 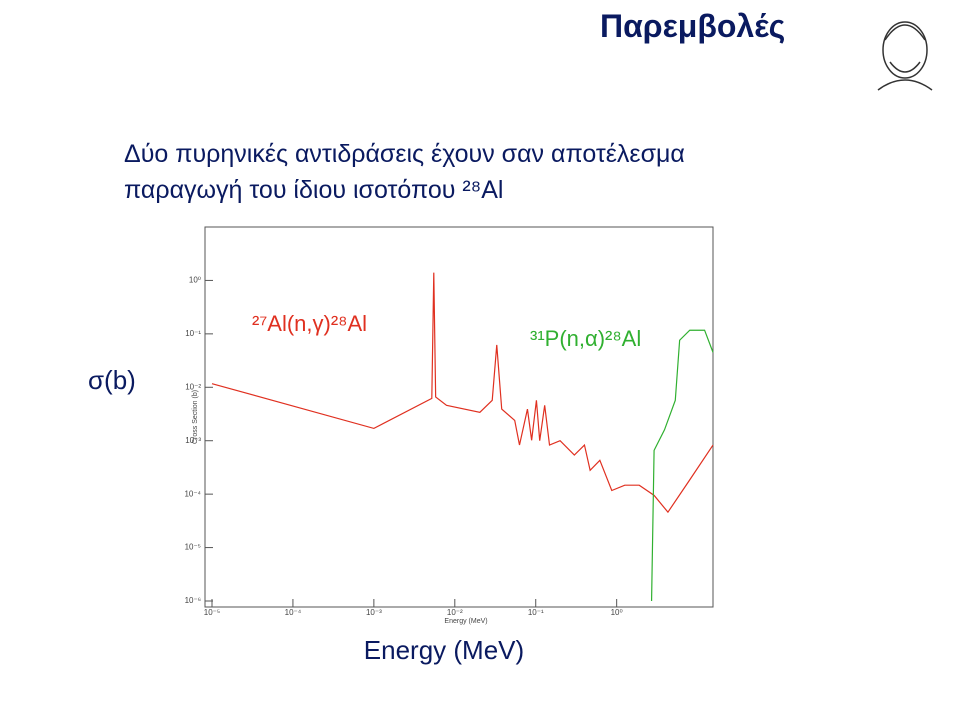 What do you see at coordinates (585, 338) in the screenshot?
I see `series-label: ³¹P(n,α)²⁸Al` at bounding box center [585, 338].